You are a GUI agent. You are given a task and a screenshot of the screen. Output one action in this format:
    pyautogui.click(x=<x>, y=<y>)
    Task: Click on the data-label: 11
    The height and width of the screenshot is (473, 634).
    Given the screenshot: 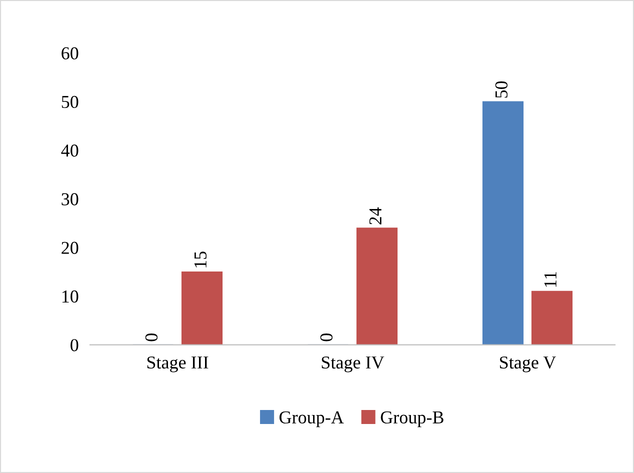 What is the action you would take?
    pyautogui.click(x=550, y=279)
    